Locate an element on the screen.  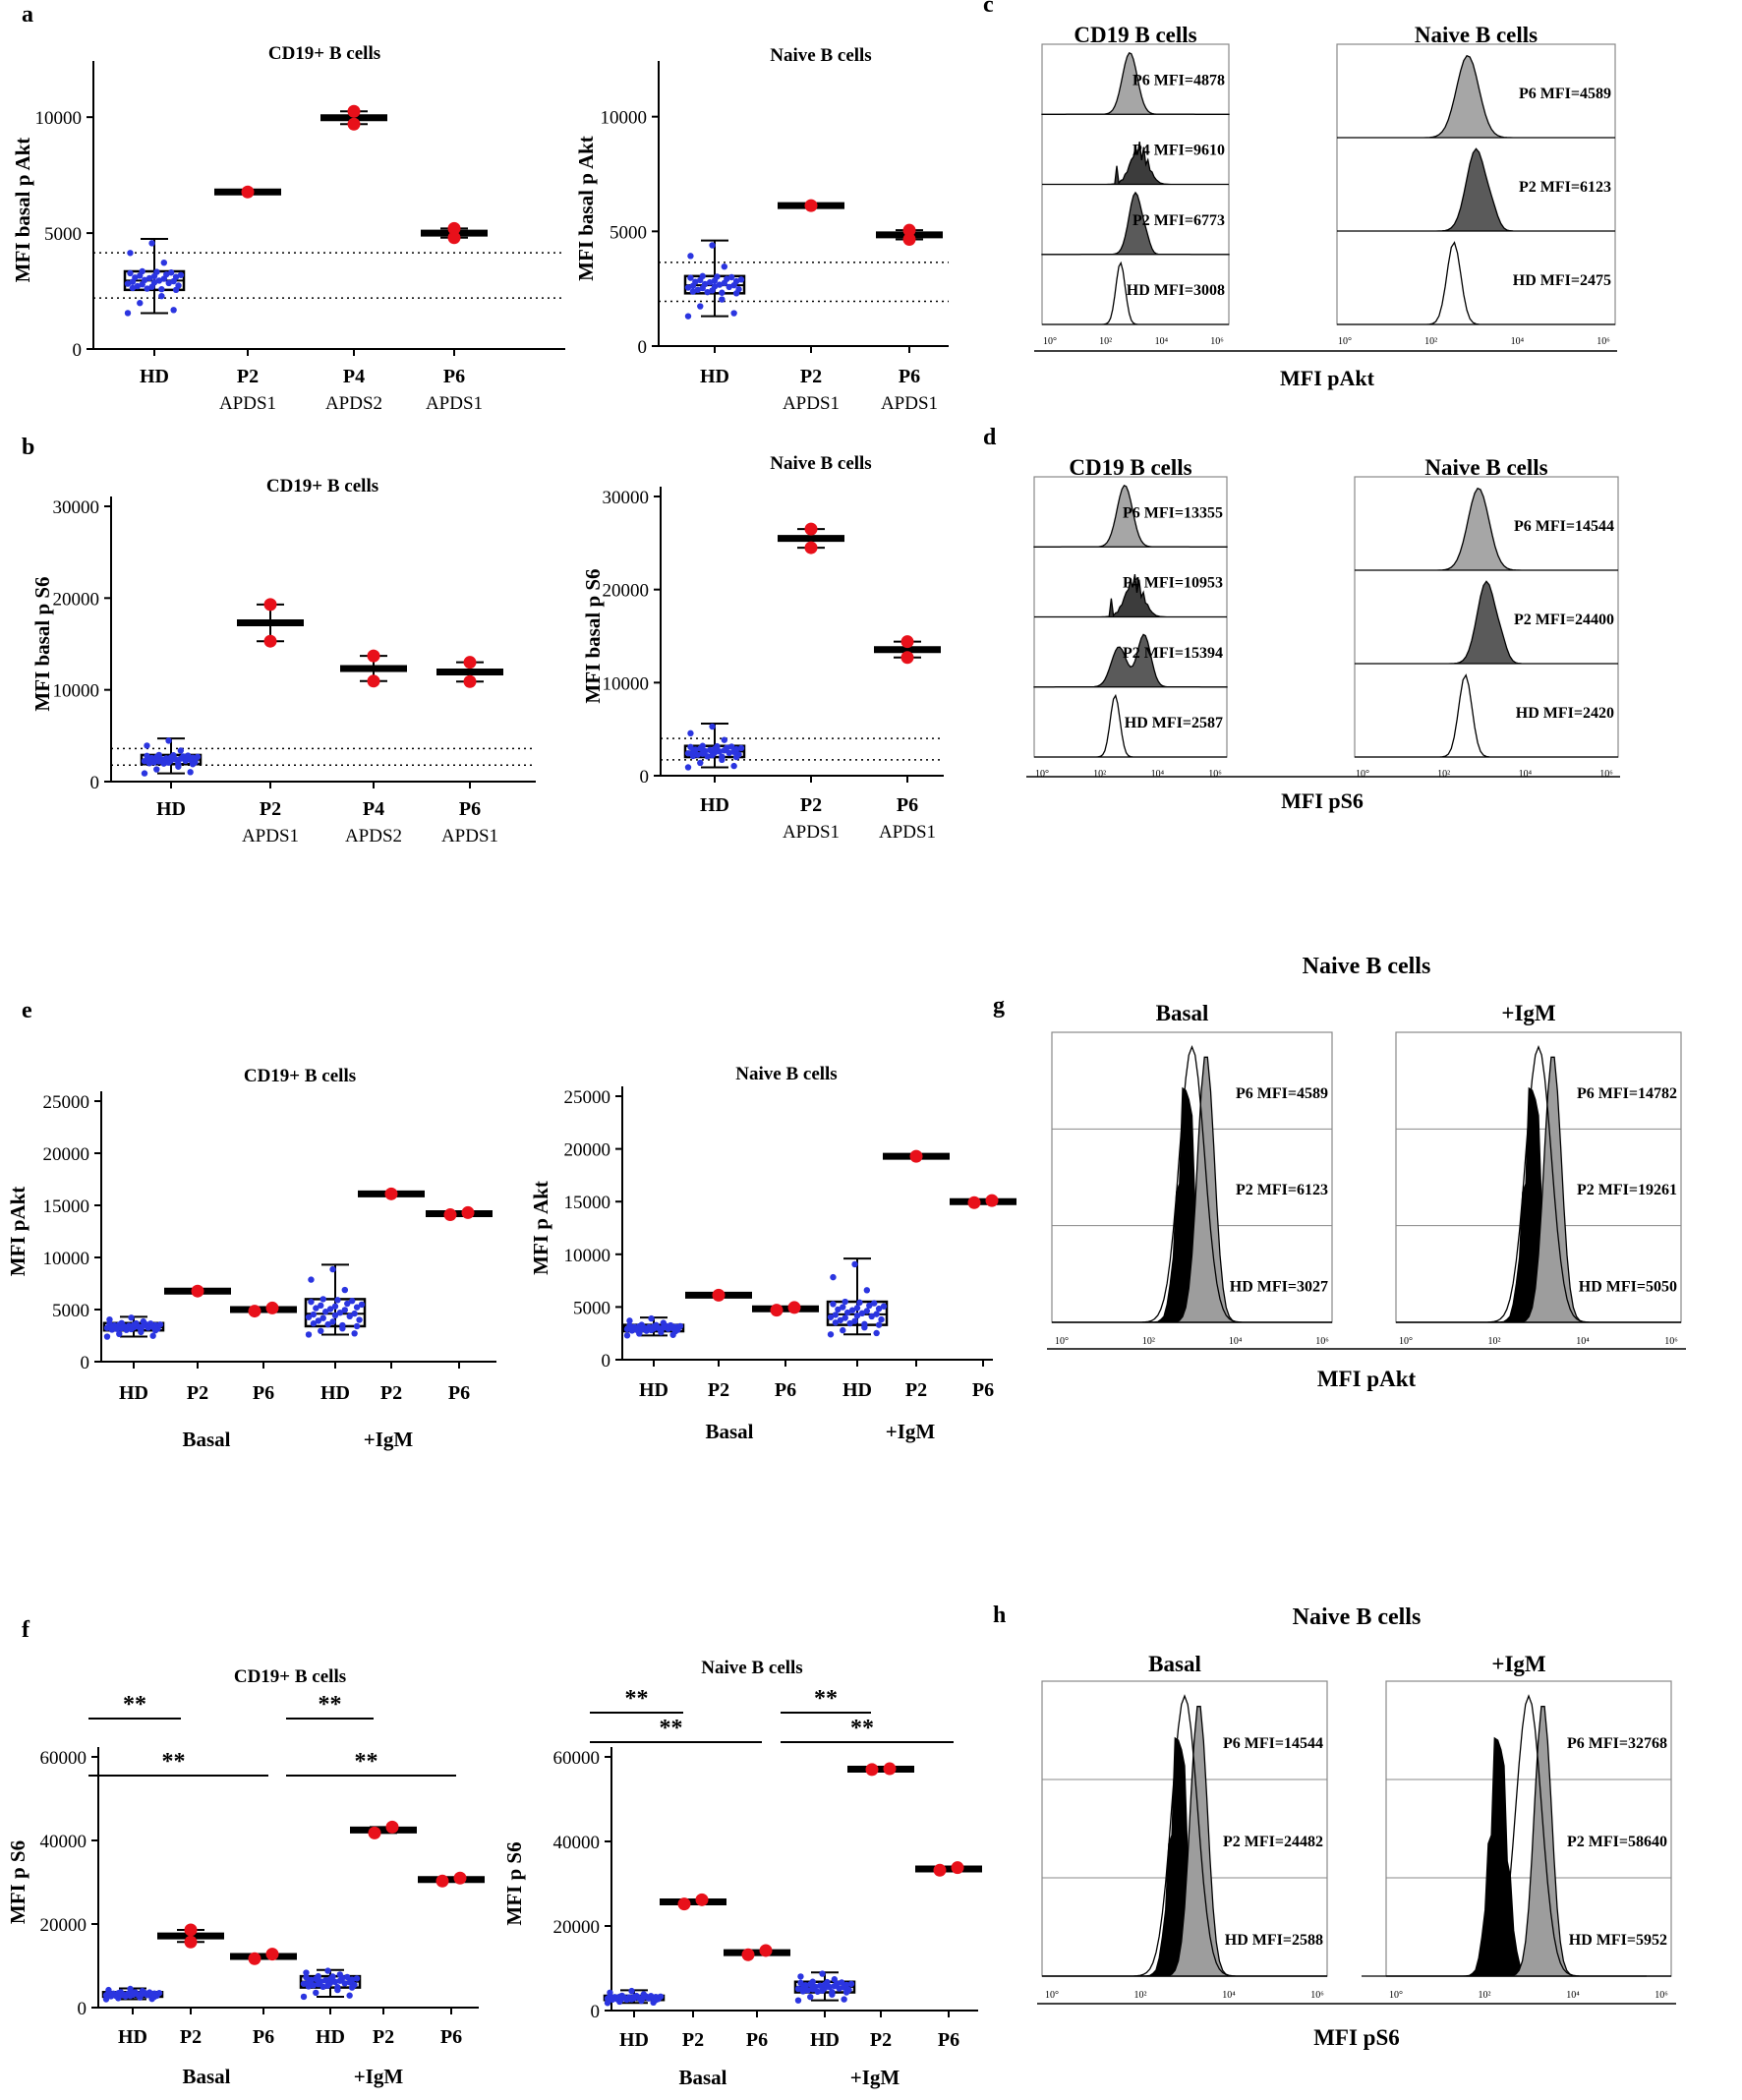
log-tick-label: 10² is located at coordinates (1141, 1995).